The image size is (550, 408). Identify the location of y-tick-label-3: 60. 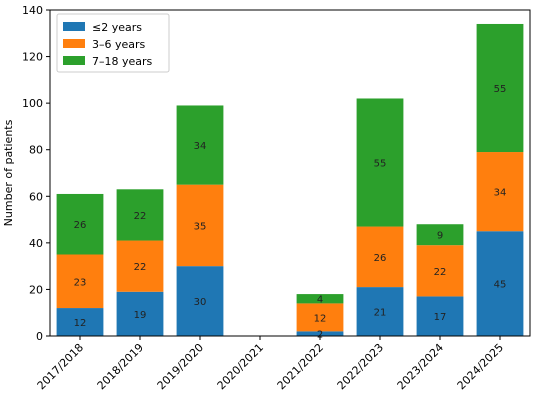
(36, 196).